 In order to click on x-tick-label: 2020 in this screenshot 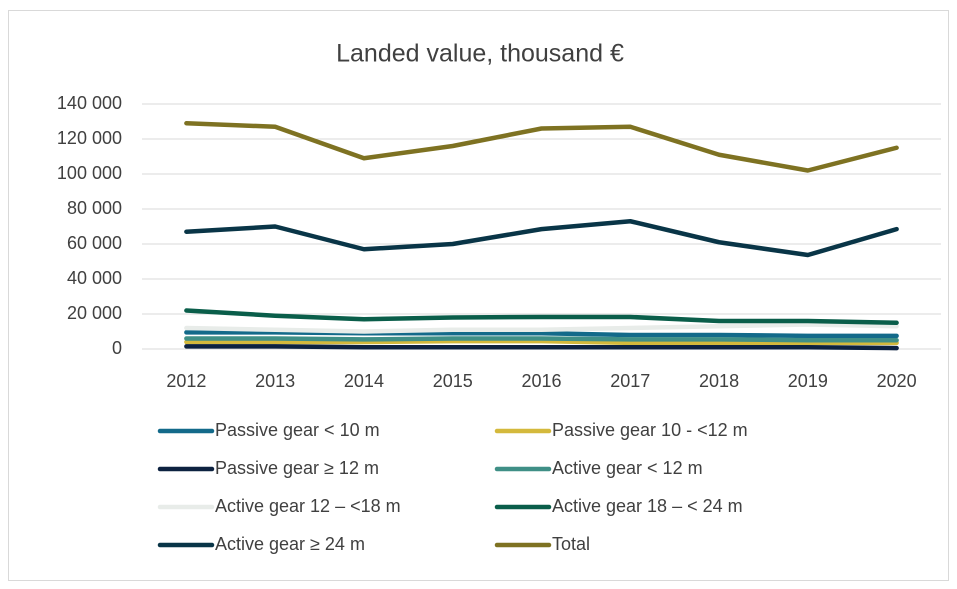, I will do `click(897, 381)`.